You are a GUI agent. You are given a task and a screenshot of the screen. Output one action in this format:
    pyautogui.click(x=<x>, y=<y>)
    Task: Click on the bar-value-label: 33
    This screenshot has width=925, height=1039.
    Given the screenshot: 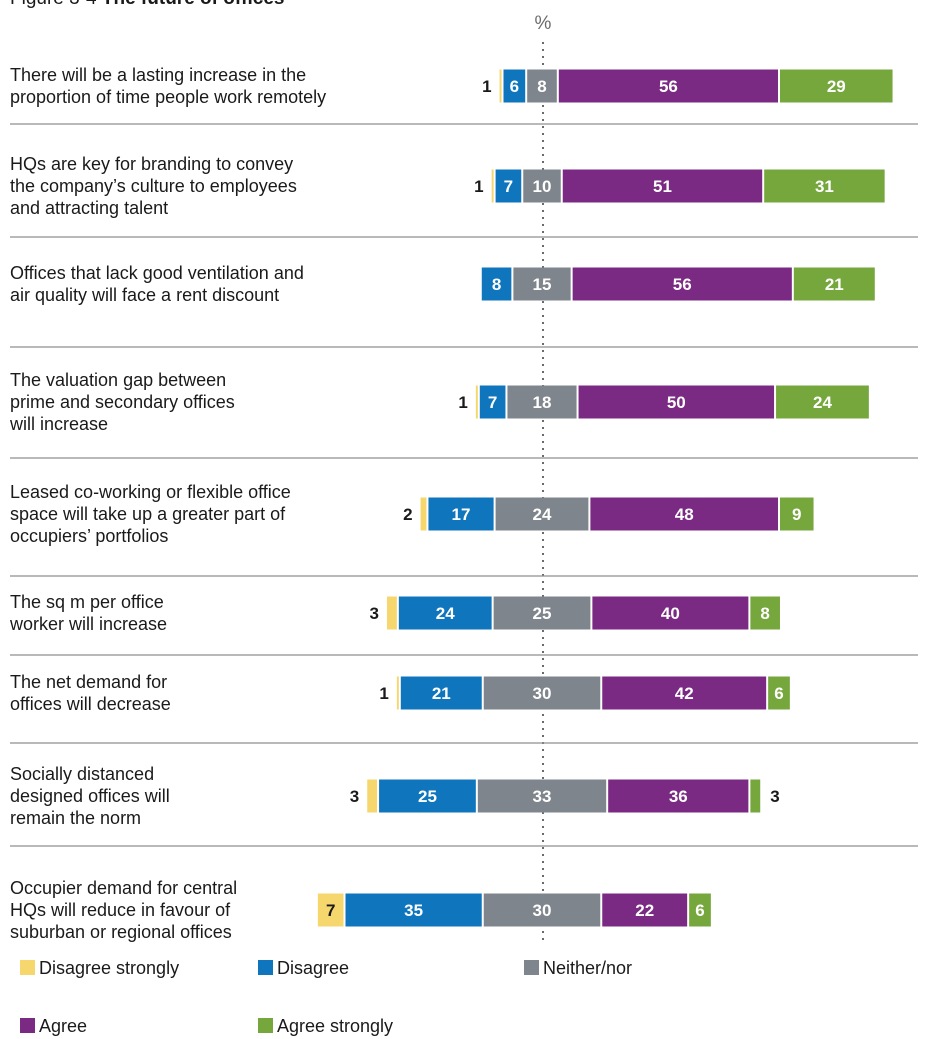 What is the action you would take?
    pyautogui.click(x=542, y=796)
    